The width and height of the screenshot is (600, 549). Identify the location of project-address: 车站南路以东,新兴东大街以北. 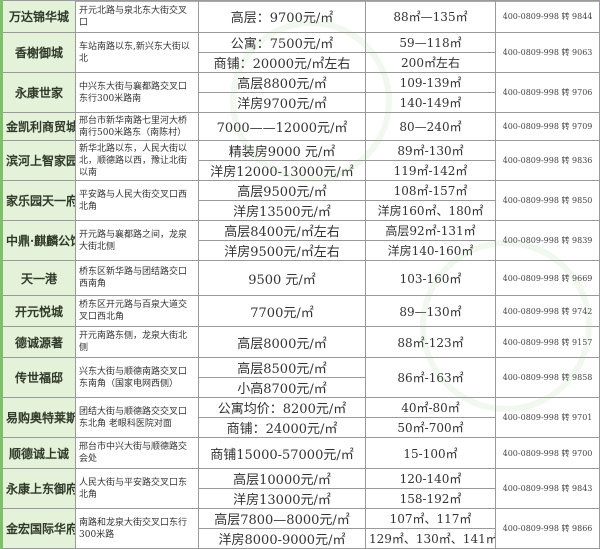
(137, 52).